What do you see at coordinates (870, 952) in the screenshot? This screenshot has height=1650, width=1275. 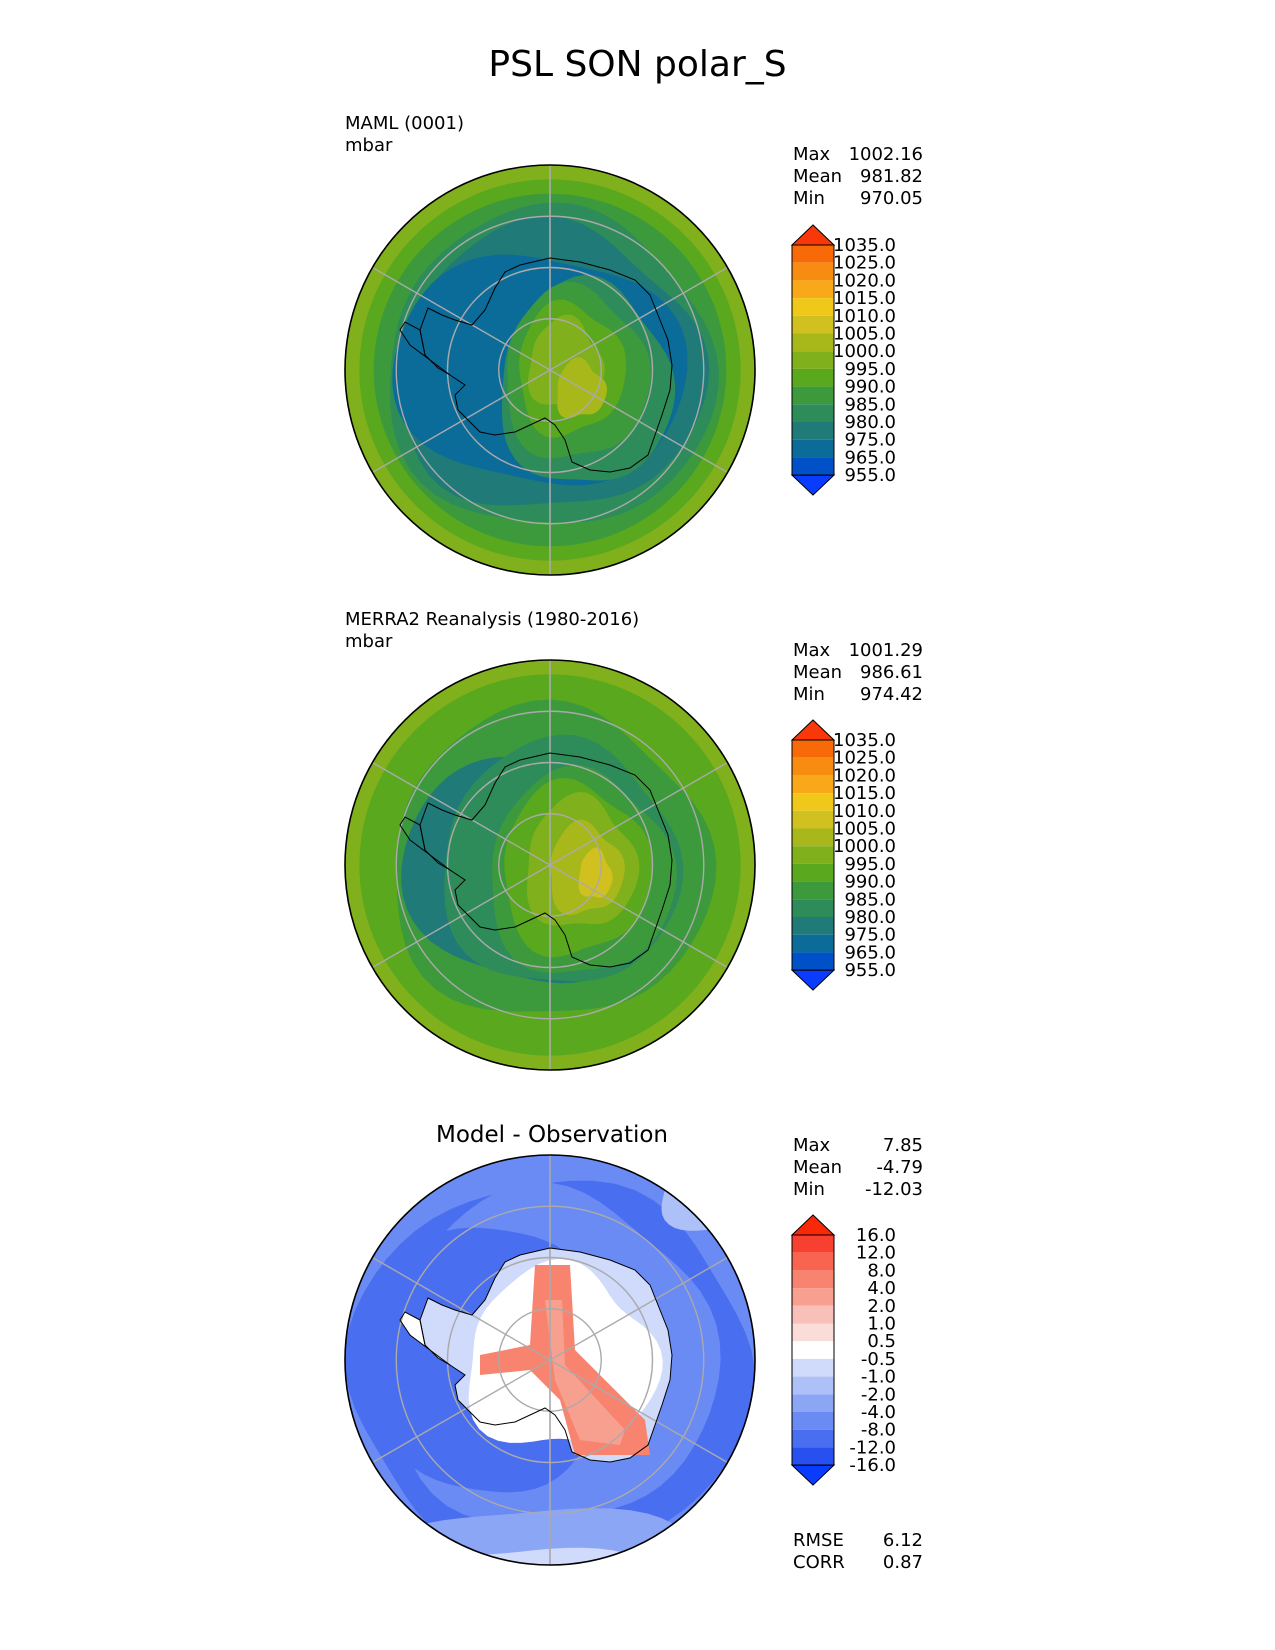 I see `colorbar-tick-label: 965.0` at bounding box center [870, 952].